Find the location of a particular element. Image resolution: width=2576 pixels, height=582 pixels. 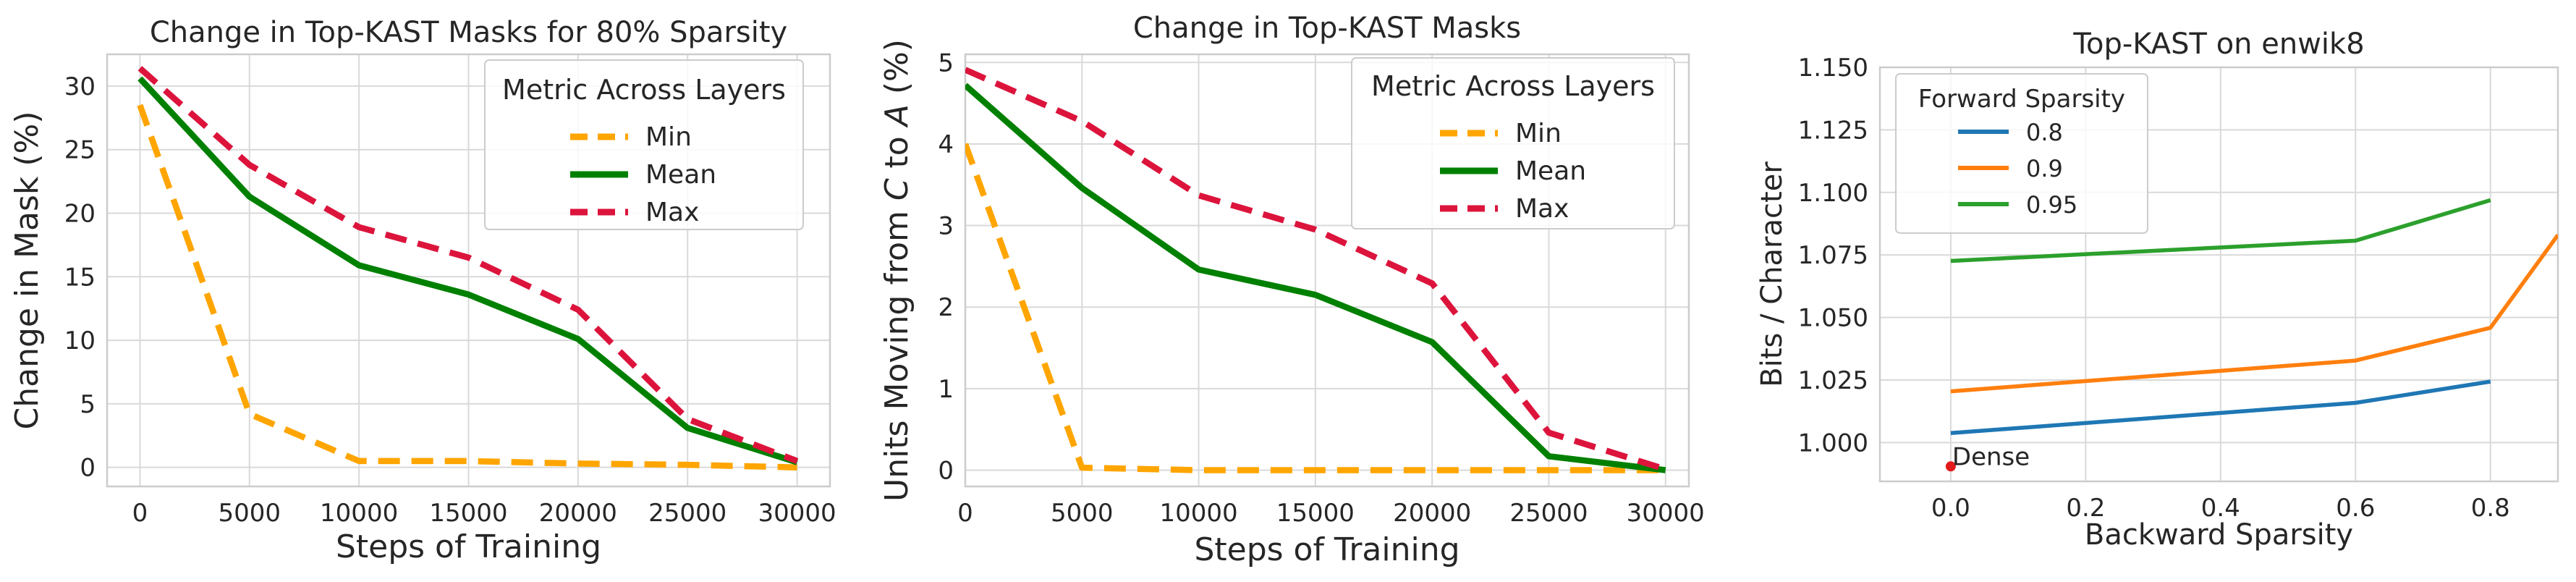

y-tick-label: 1.150 is located at coordinates (1833, 68).